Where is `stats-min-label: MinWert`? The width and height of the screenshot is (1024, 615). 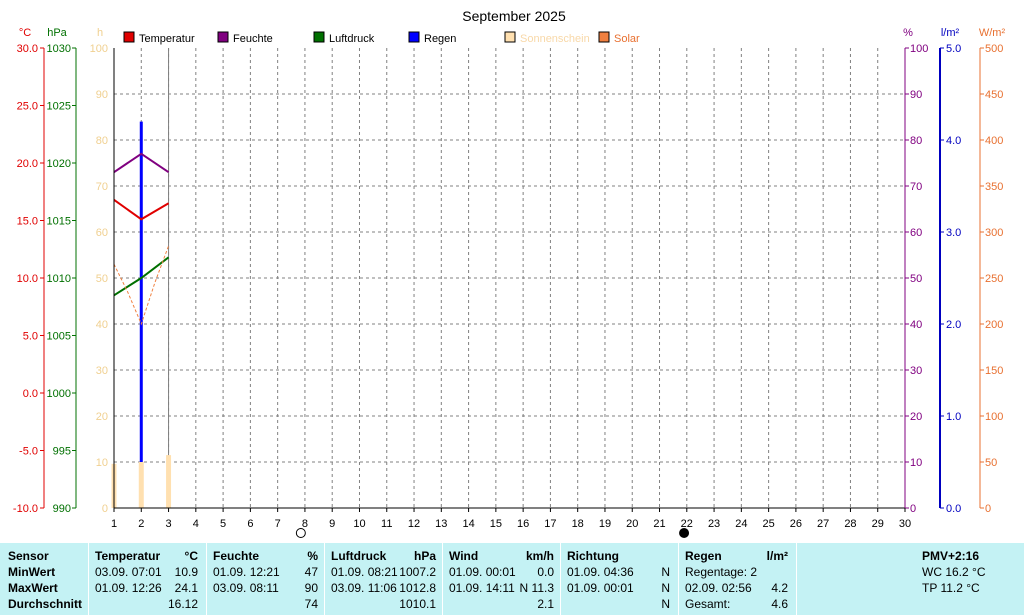
stats-min-label: MinWert is located at coordinates (32, 572).